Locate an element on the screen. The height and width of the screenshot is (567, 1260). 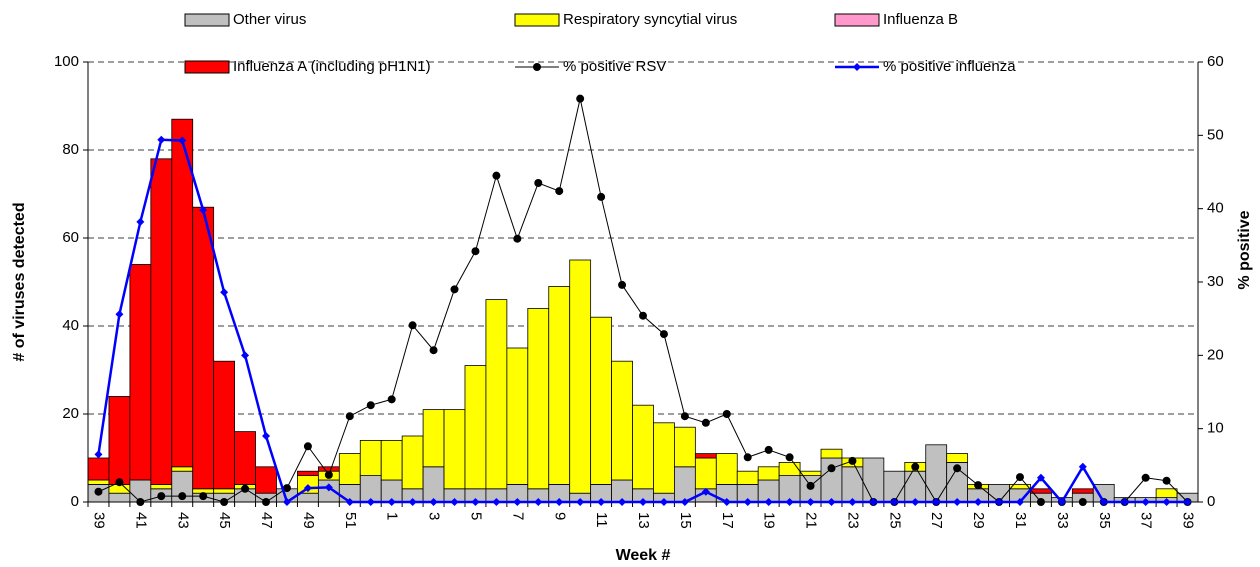
legend-label: % positive RSV is located at coordinates (614, 66).